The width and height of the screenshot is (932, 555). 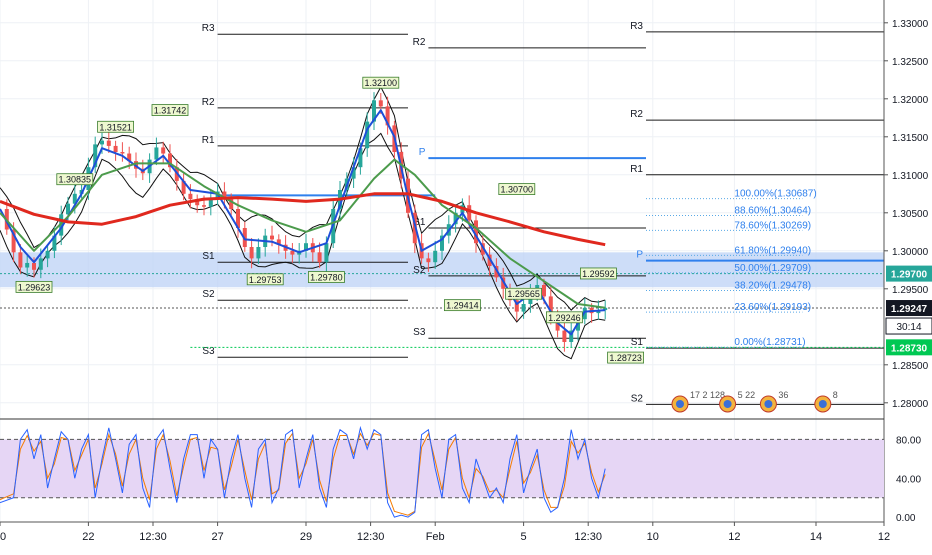 What do you see at coordinates (909, 347) in the screenshot?
I see `price-axis-marker` at bounding box center [909, 347].